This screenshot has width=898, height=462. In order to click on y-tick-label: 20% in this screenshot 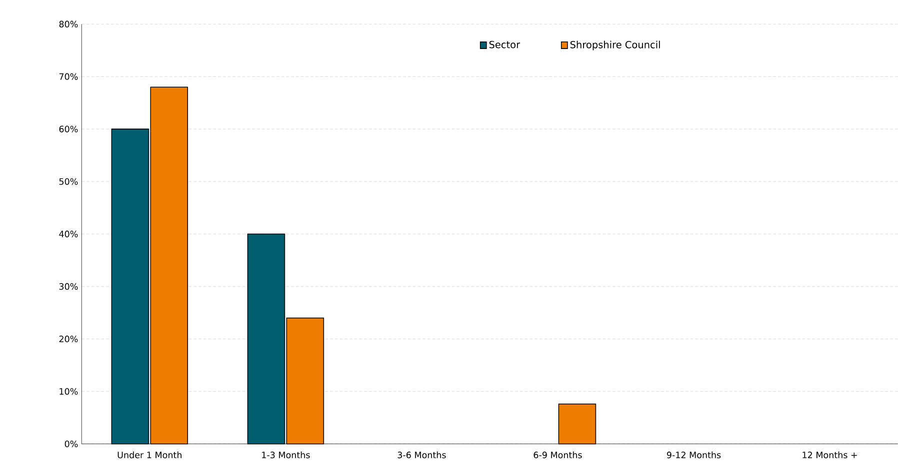, I will do `click(68, 339)`.